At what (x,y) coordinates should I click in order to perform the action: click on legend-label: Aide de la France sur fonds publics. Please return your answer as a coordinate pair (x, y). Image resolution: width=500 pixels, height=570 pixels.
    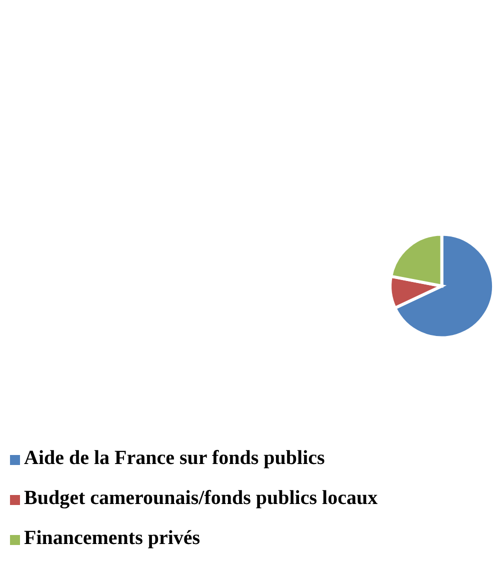
    Looking at the image, I should click on (174, 458).